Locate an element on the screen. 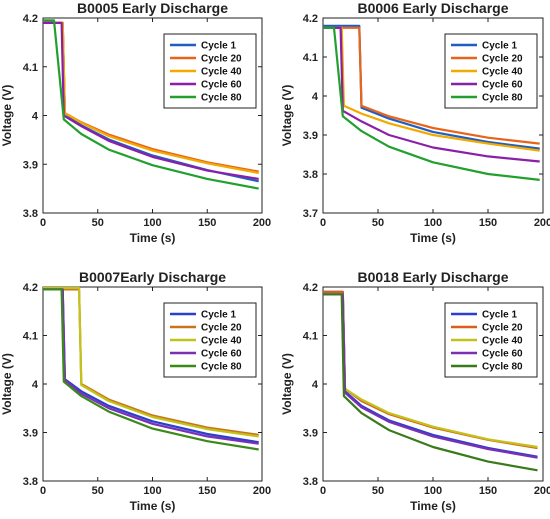  chart-title: B0007Early Discharge is located at coordinates (152, 277).